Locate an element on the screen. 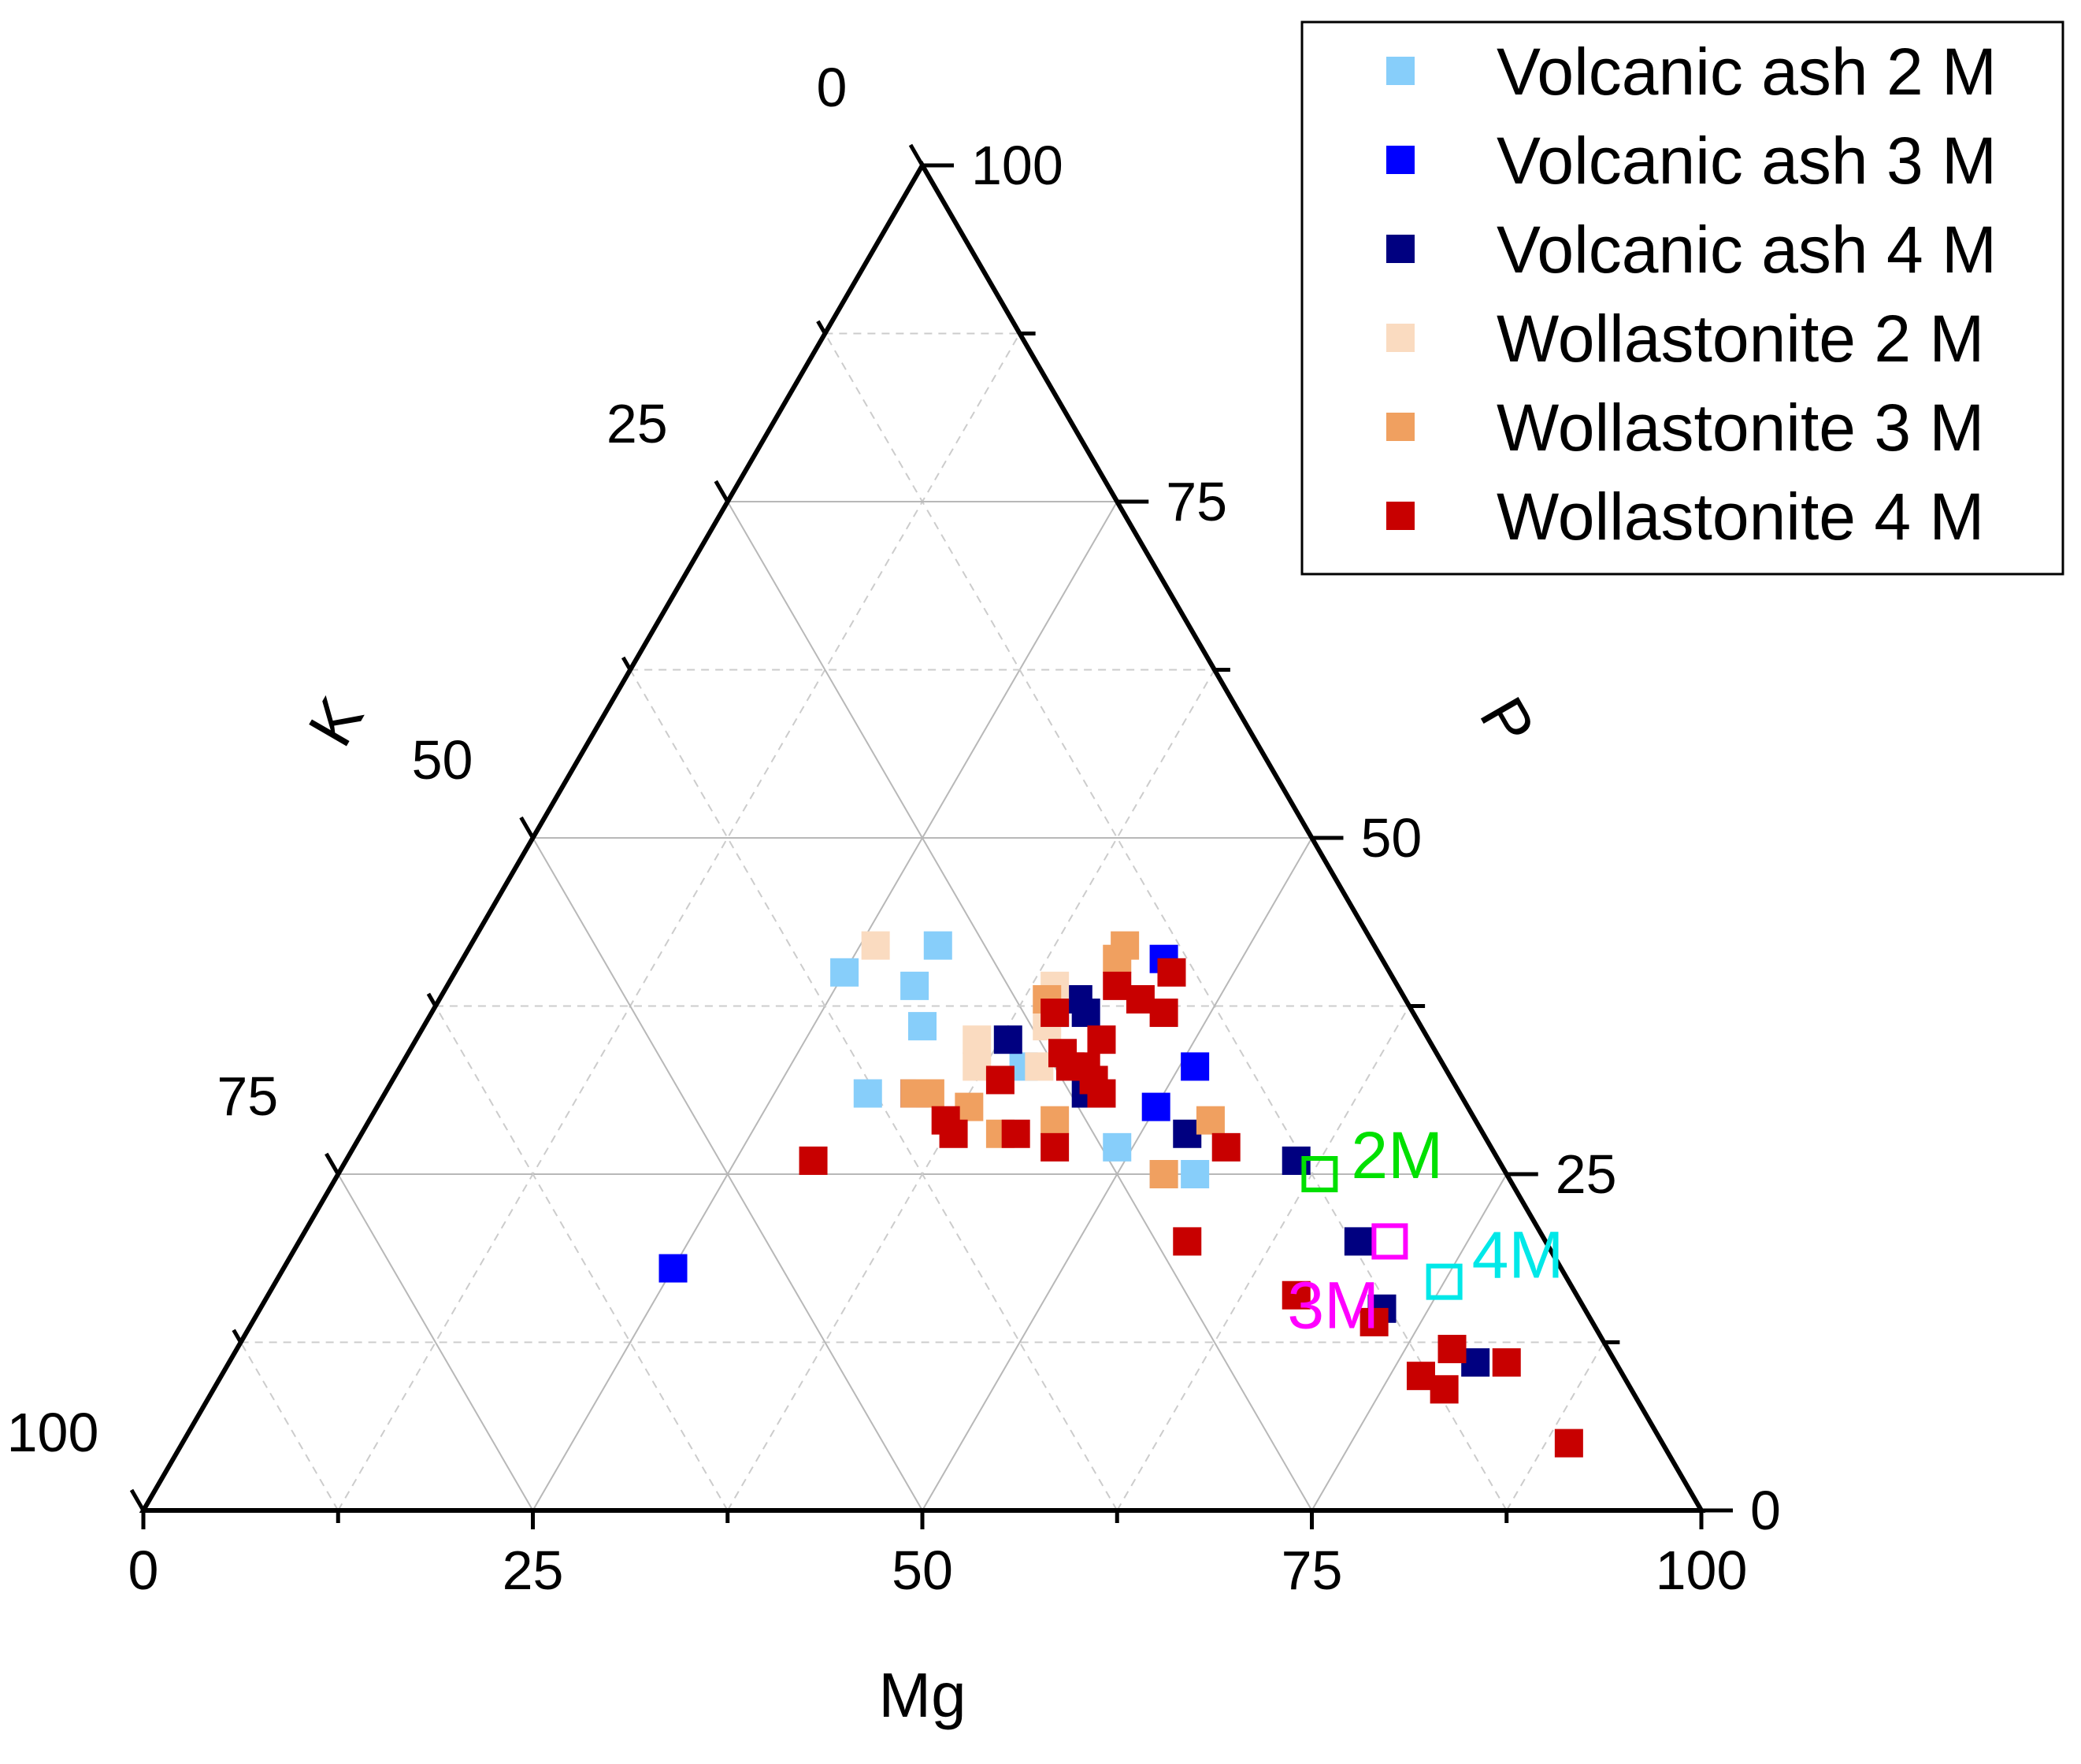 Image resolution: width=2081 pixels, height=1764 pixels. p-axis-title: P is located at coordinates (1508, 722).